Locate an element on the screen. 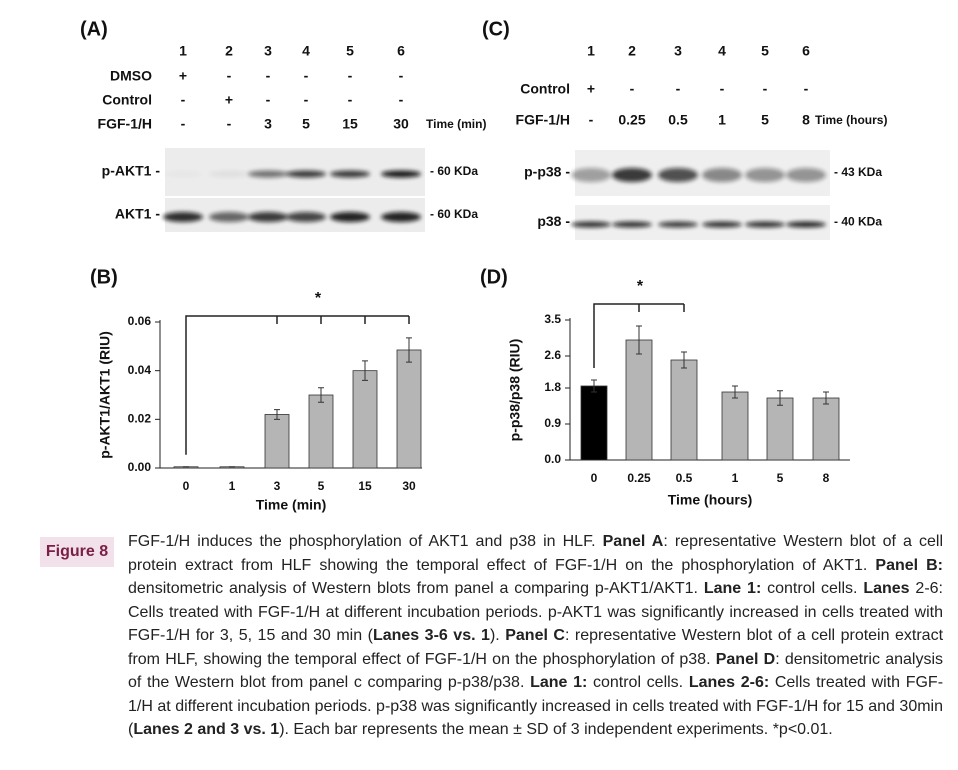 The width and height of the screenshot is (958, 770). x-tick-label: 0.5 is located at coordinates (684, 478).